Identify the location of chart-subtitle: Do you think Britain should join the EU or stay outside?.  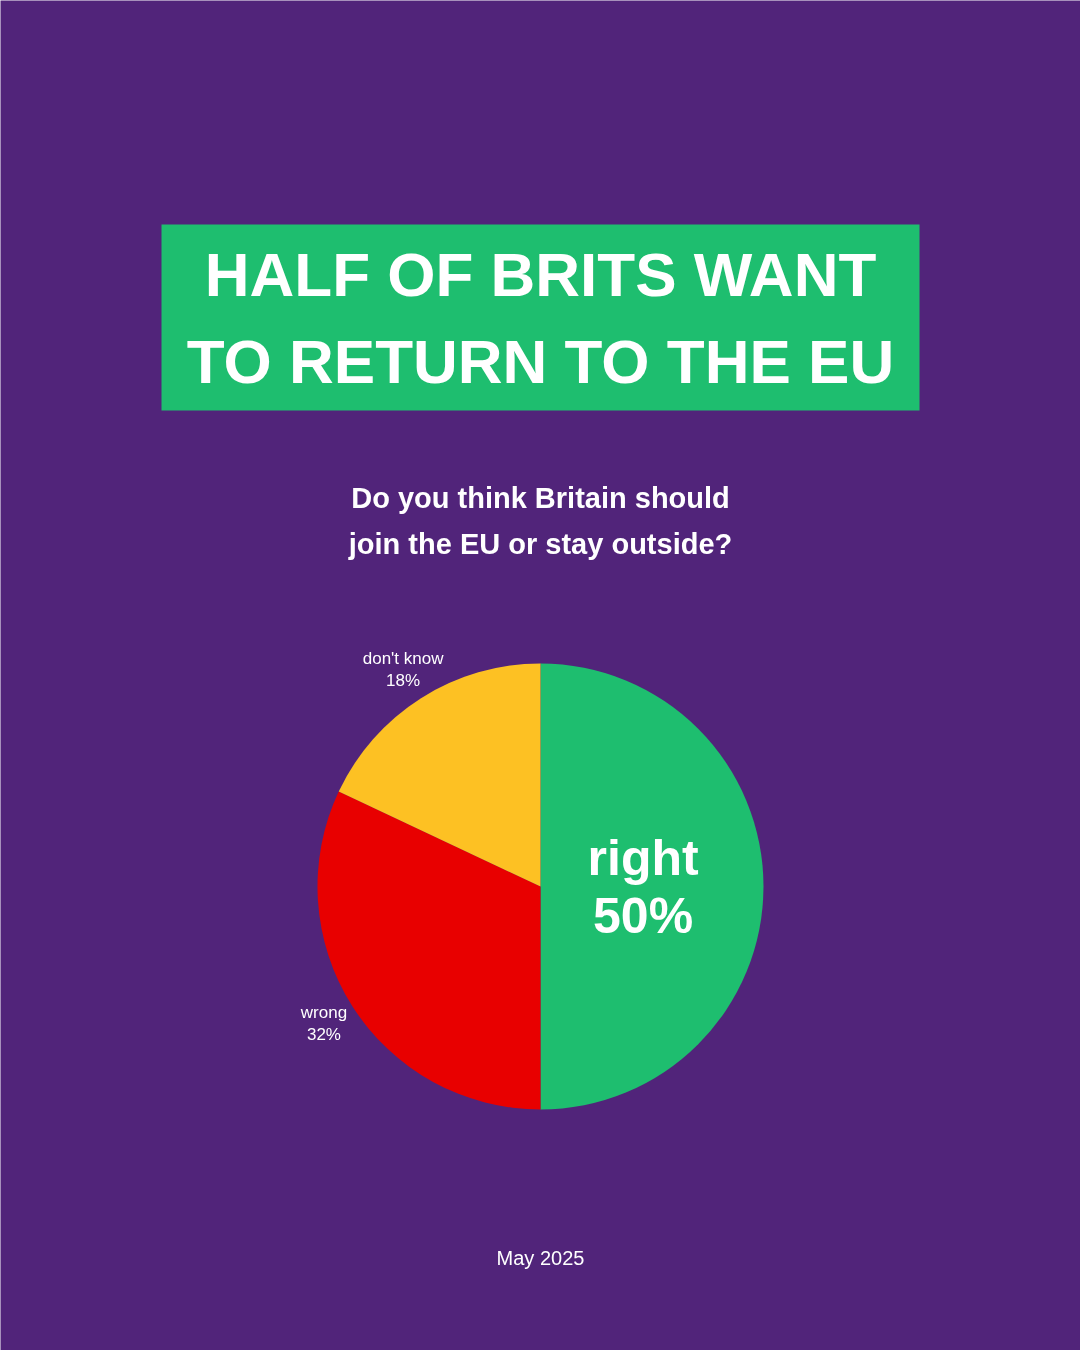
(540, 520).